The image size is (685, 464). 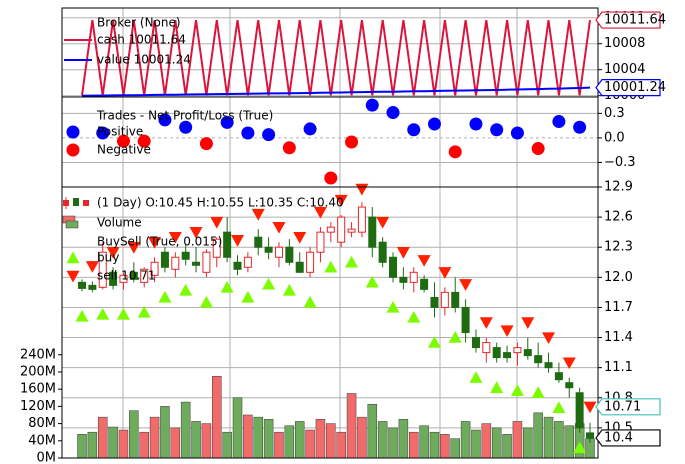 I want to click on y2-tick-label: 120M, so click(x=38, y=406).